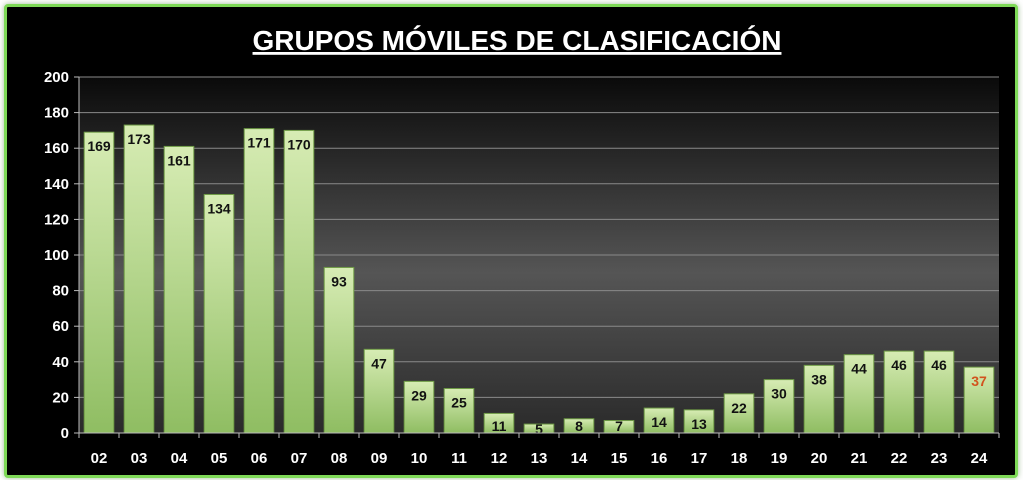 The height and width of the screenshot is (480, 1023). Describe the element at coordinates (819, 458) in the screenshot. I see `x-tick-label: 20` at that location.